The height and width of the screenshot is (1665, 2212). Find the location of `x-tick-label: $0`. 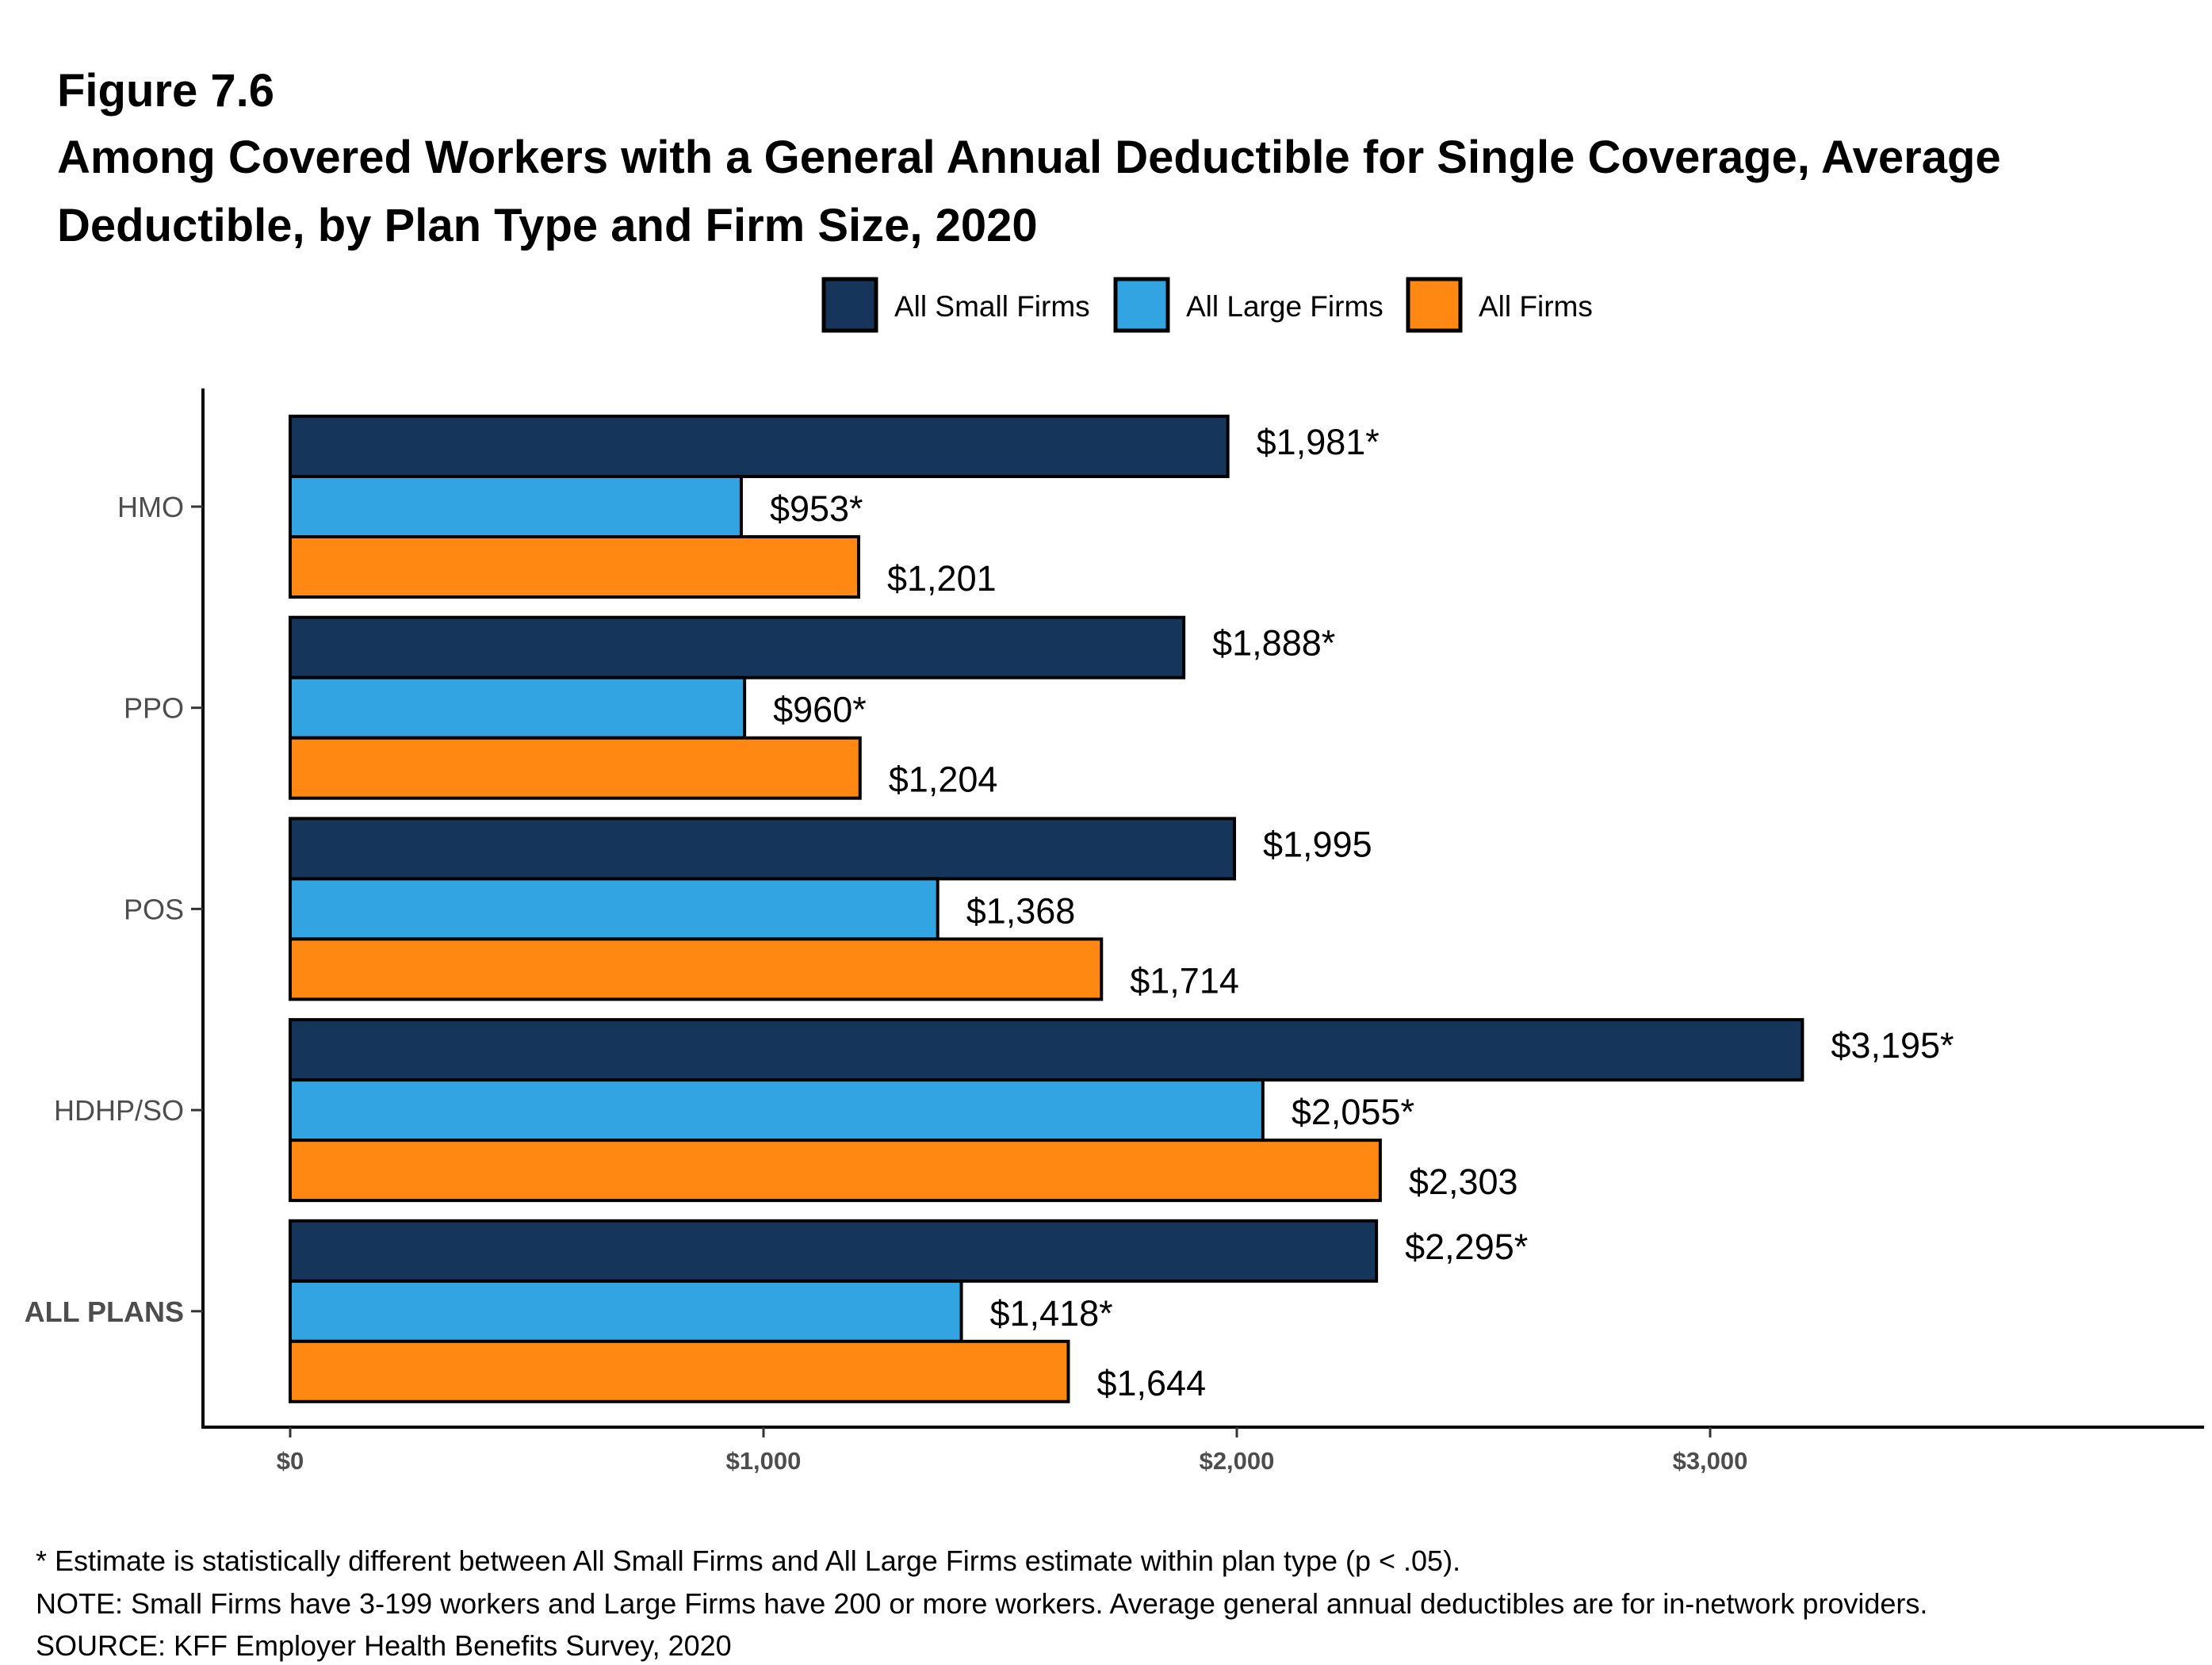

x-tick-label: $0 is located at coordinates (291, 1461).